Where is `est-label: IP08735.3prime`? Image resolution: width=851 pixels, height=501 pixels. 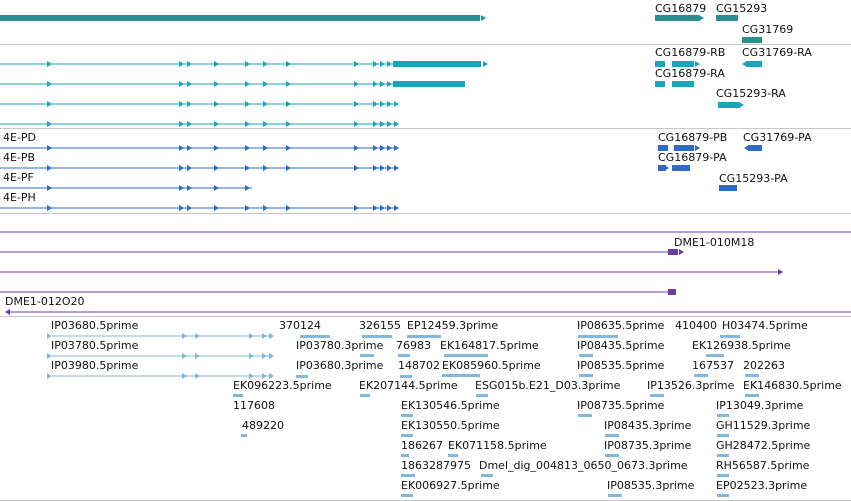 est-label: IP08735.3prime is located at coordinates (648, 445).